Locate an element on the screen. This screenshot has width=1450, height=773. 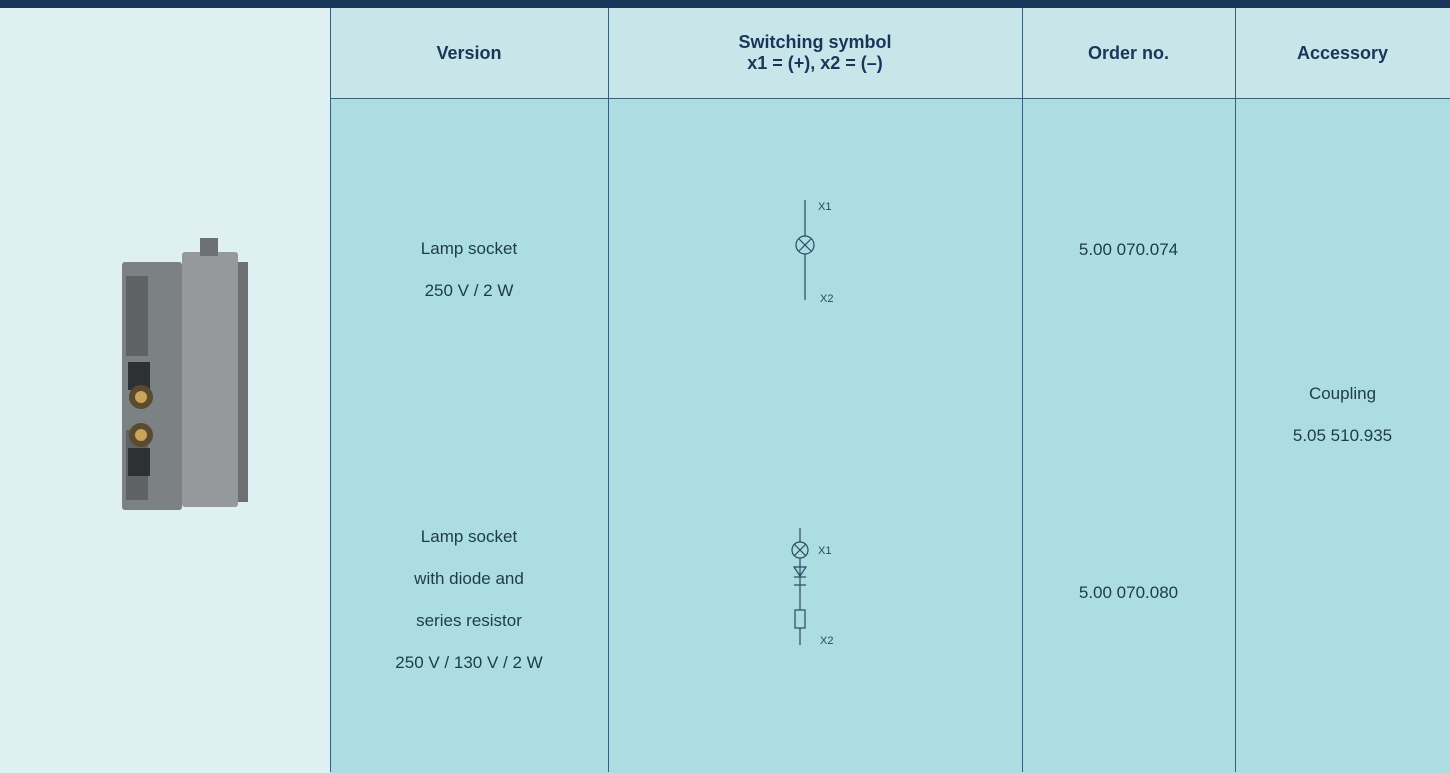
header-title: Version is located at coordinates (469, 52).